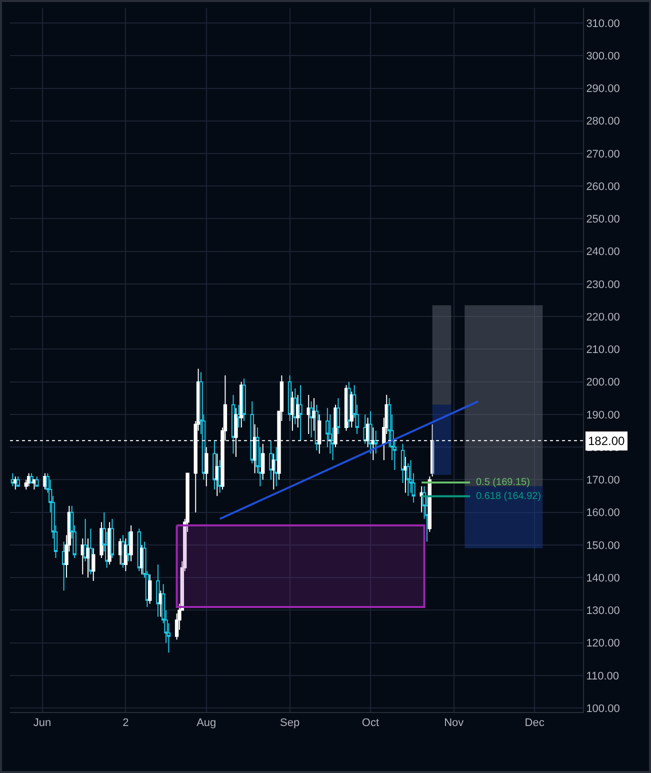  Describe the element at coordinates (603, 284) in the screenshot. I see `y-tick-label: 230.00` at that location.